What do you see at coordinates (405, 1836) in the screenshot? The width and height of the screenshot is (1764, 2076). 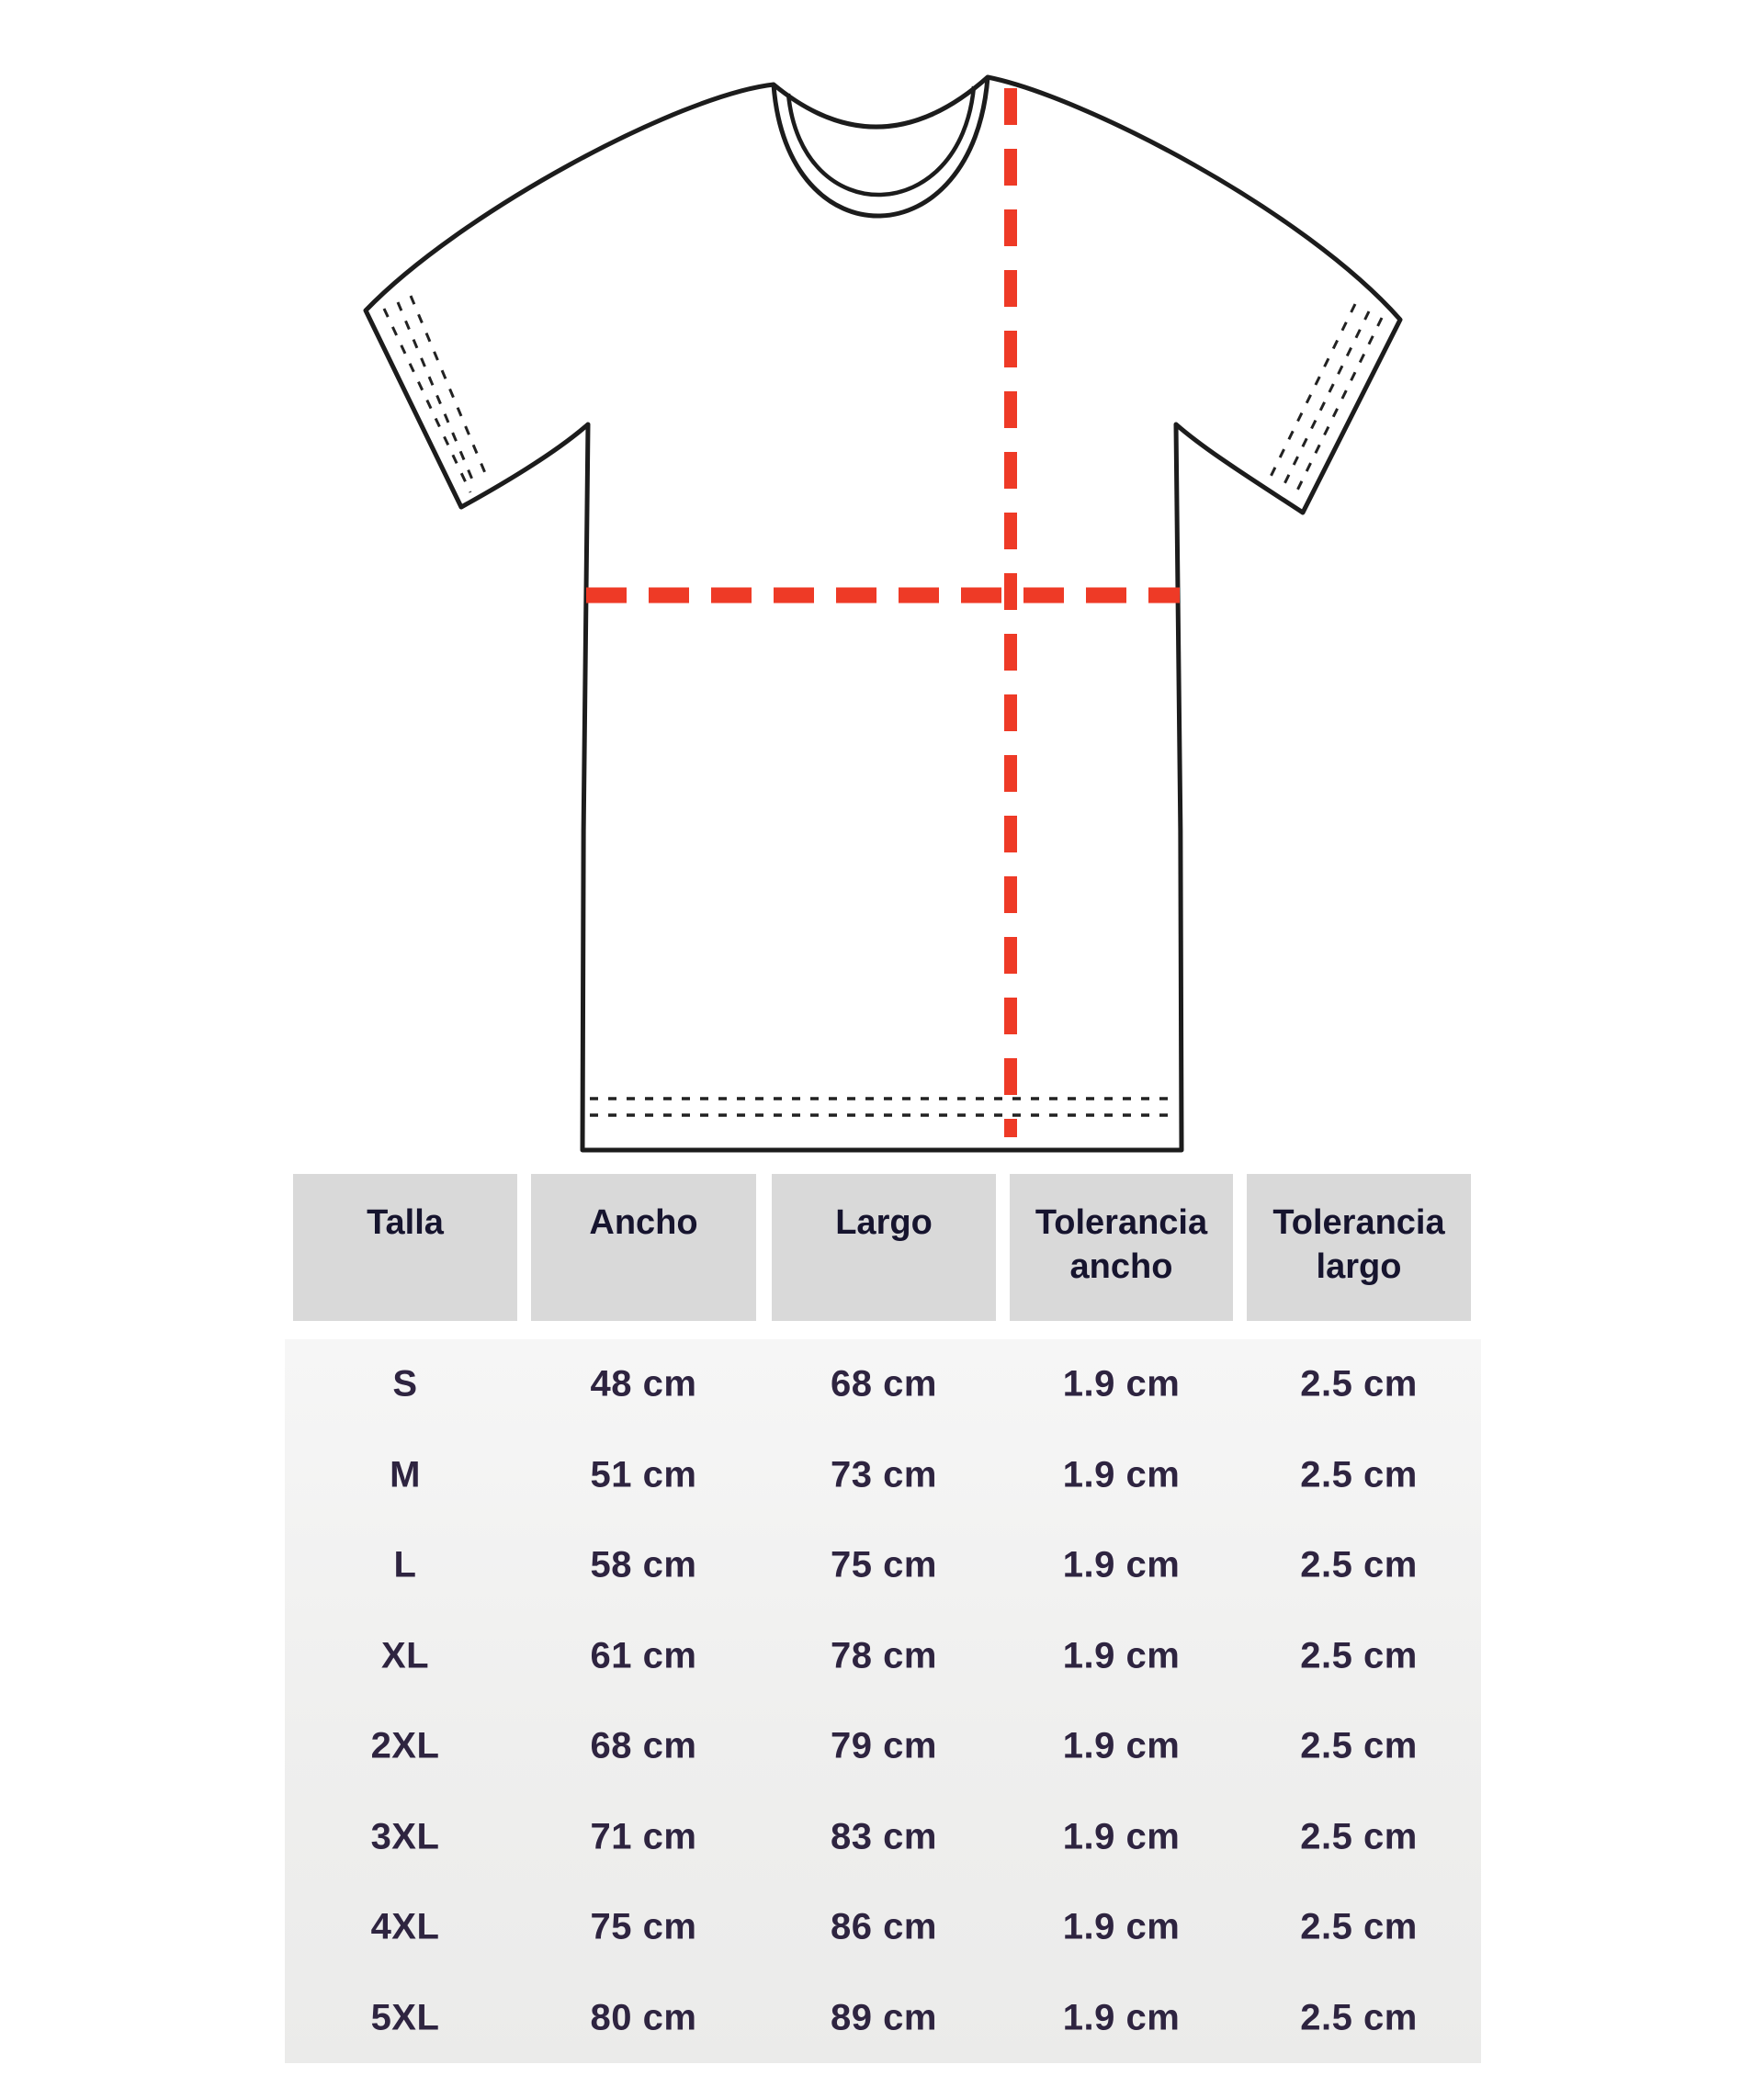 I see `cell-talla: 3XL` at bounding box center [405, 1836].